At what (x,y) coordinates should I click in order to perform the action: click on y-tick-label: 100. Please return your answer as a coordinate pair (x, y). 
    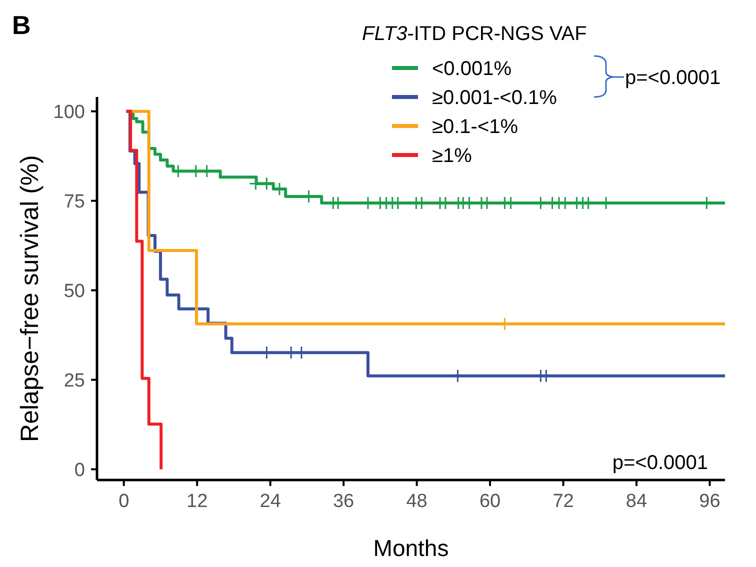
    Looking at the image, I should click on (69, 112).